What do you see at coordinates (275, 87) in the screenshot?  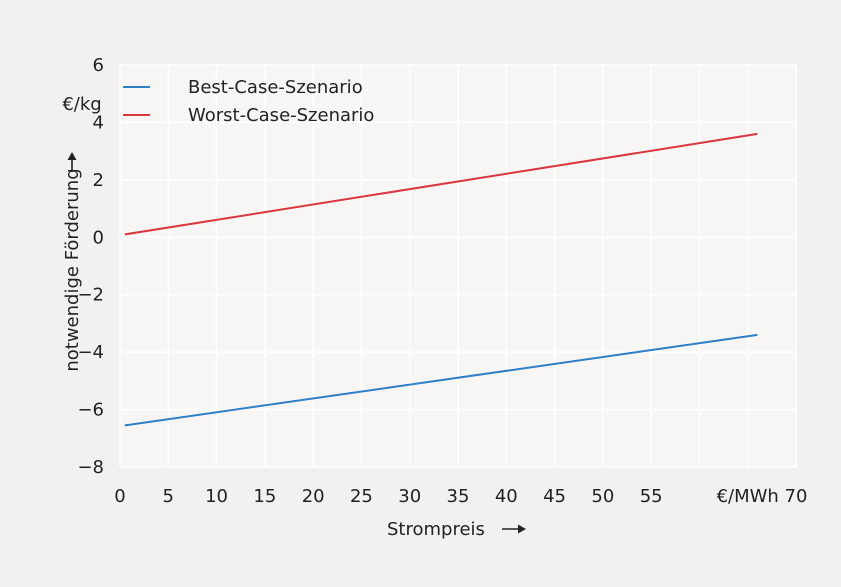 I see `legend-label-best-case: Best-Case-Szenario` at bounding box center [275, 87].